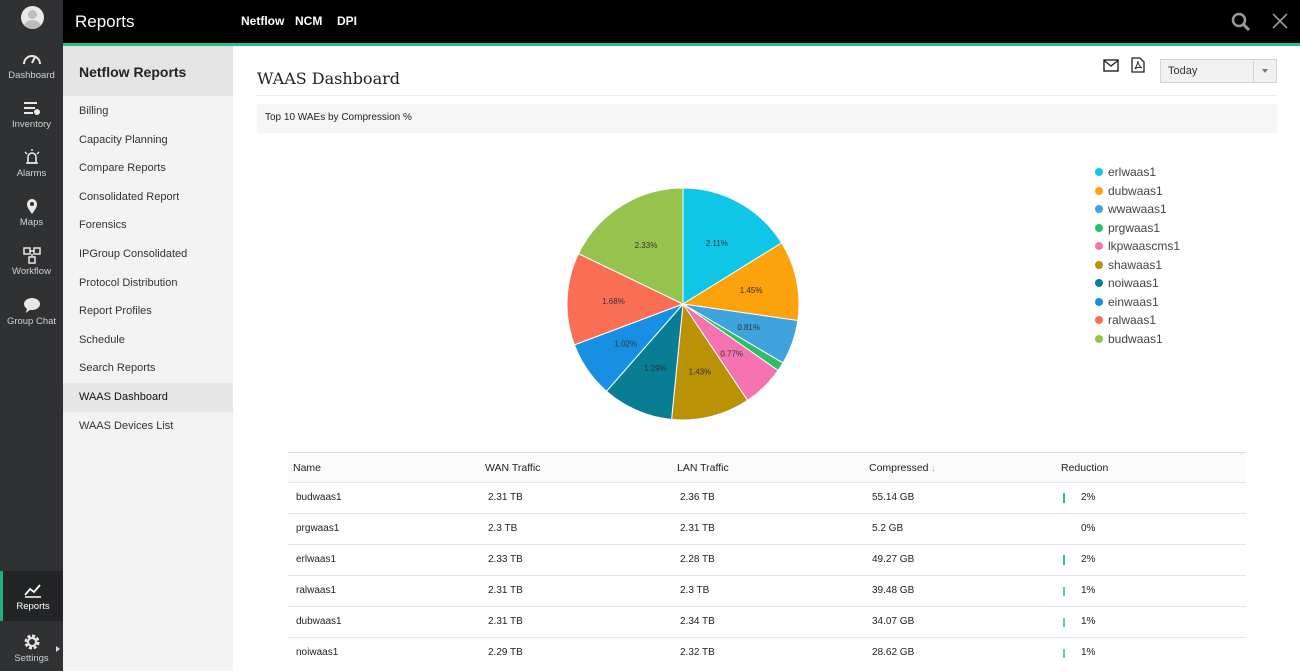 Image resolution: width=1300 pixels, height=672 pixels. I want to click on rail-item-alarms: Alarms, so click(31, 168).